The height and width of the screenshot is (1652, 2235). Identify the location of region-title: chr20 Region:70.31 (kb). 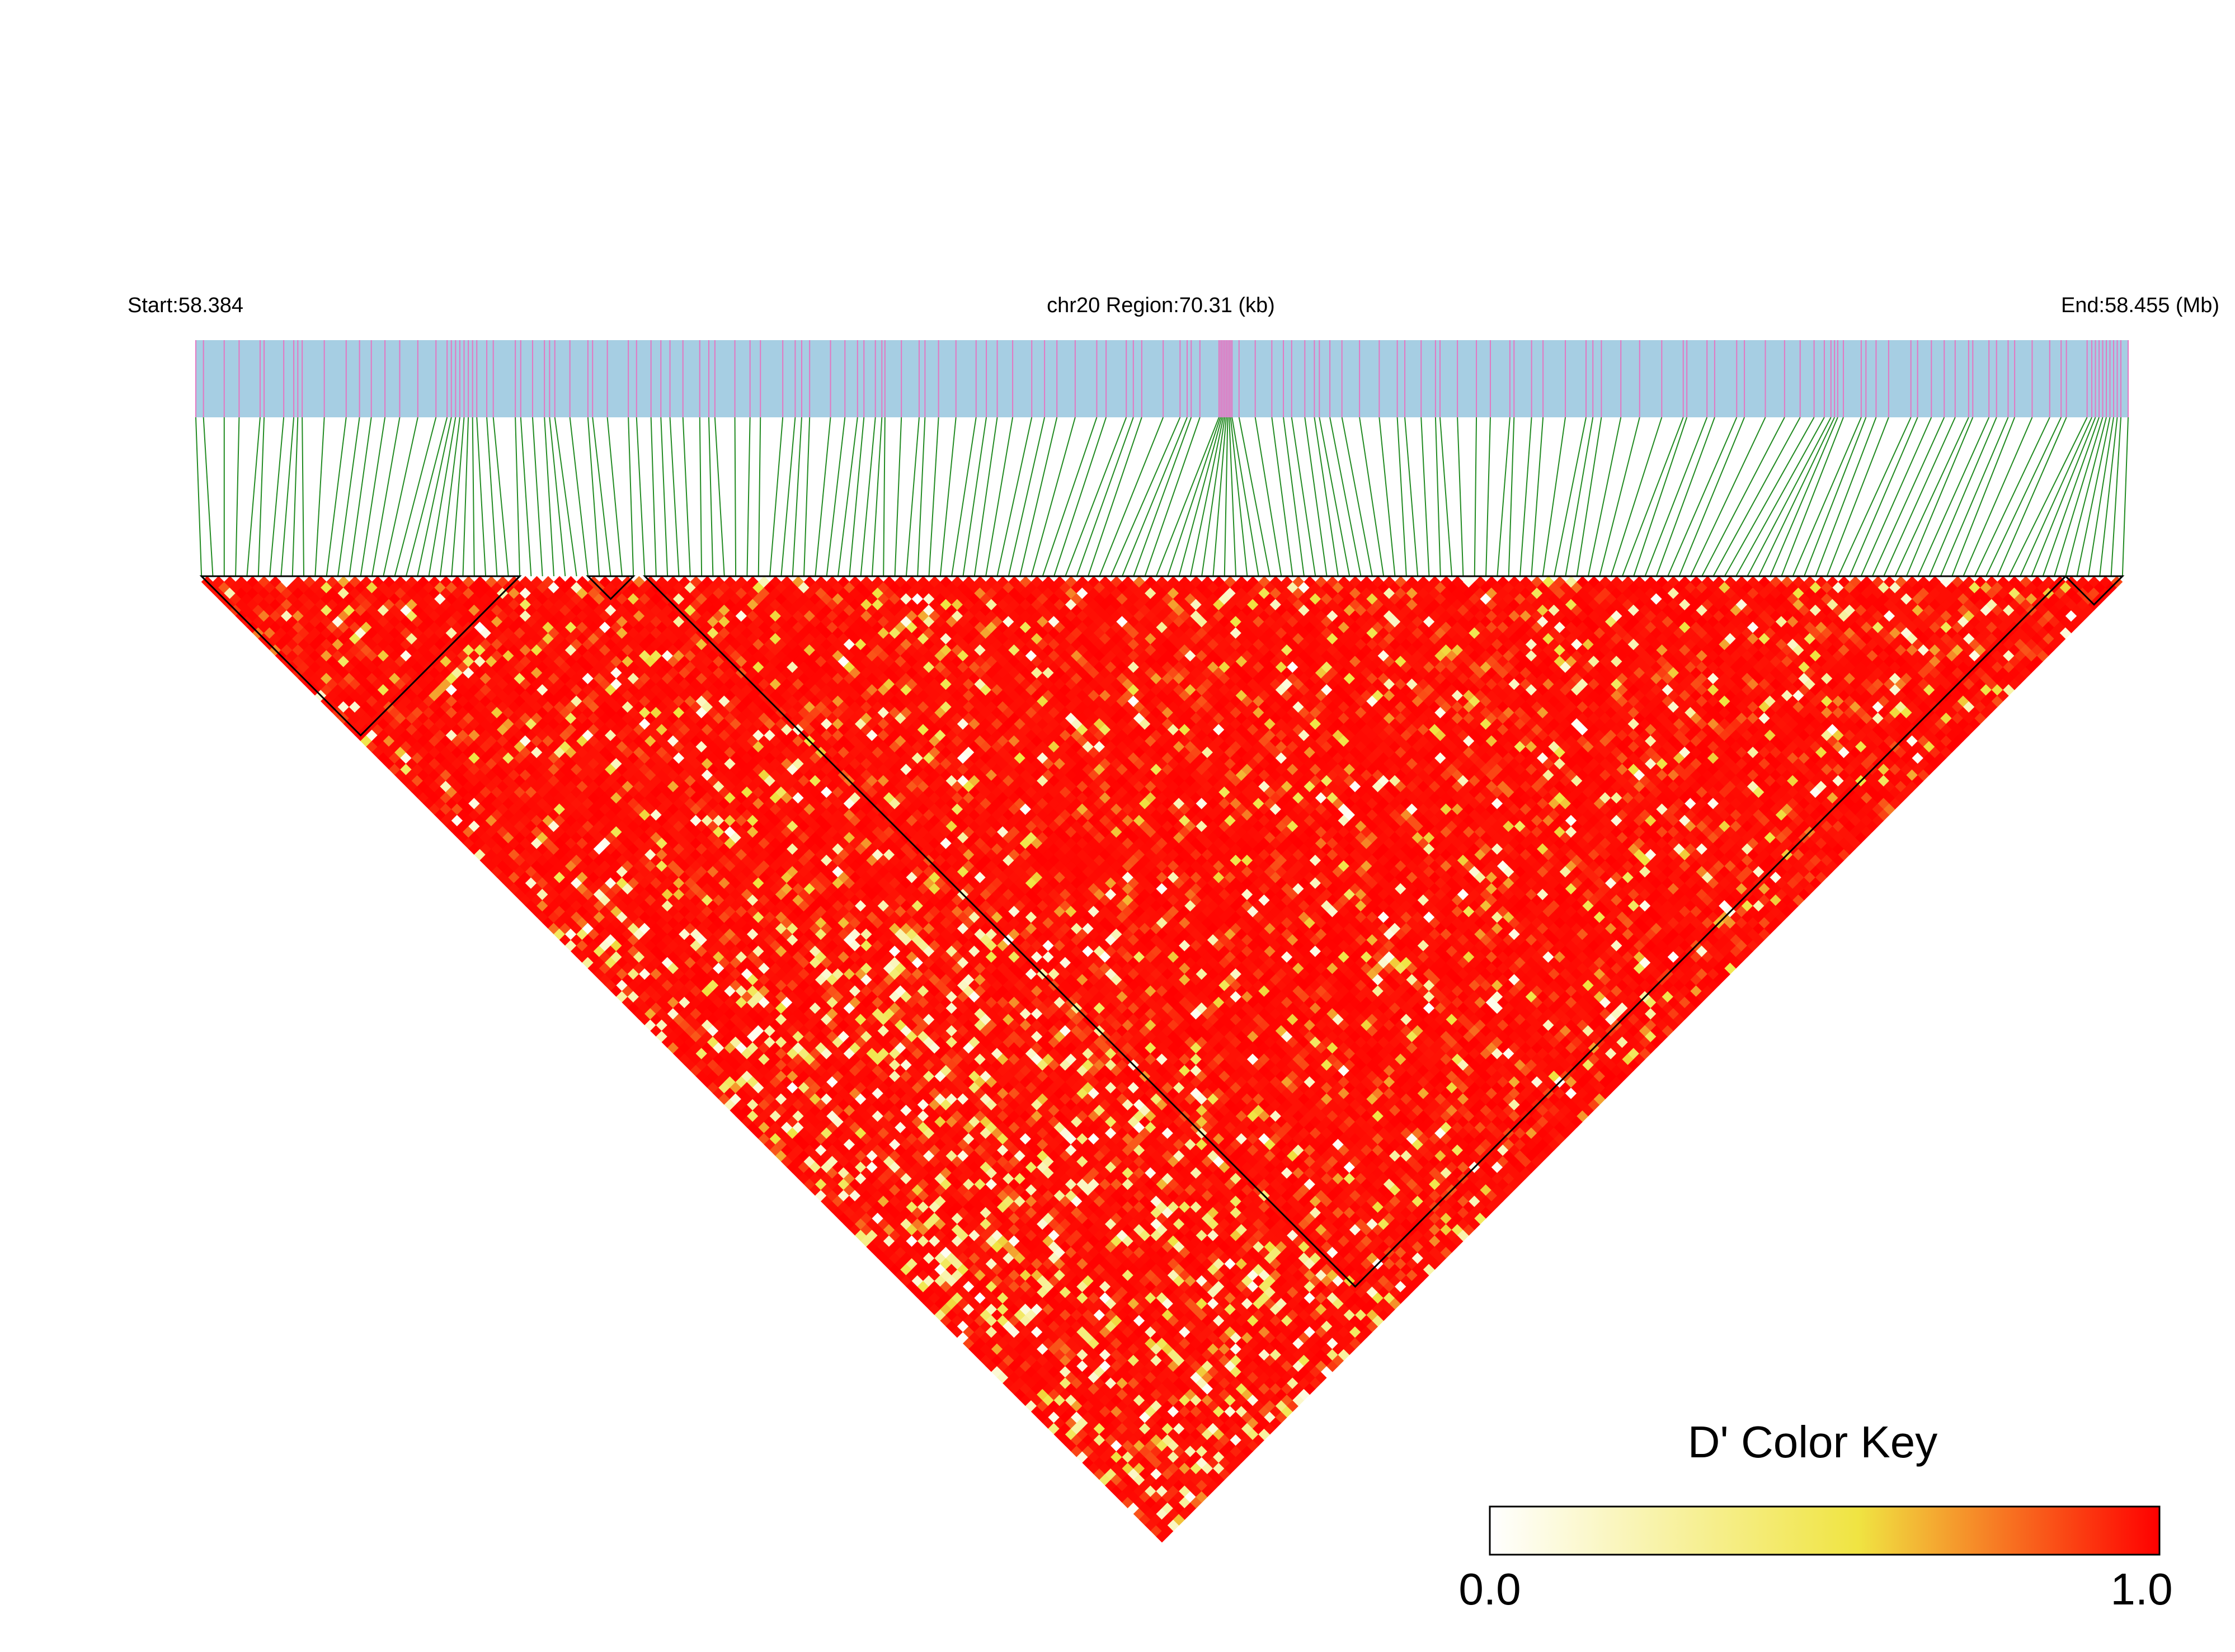
(1161, 306).